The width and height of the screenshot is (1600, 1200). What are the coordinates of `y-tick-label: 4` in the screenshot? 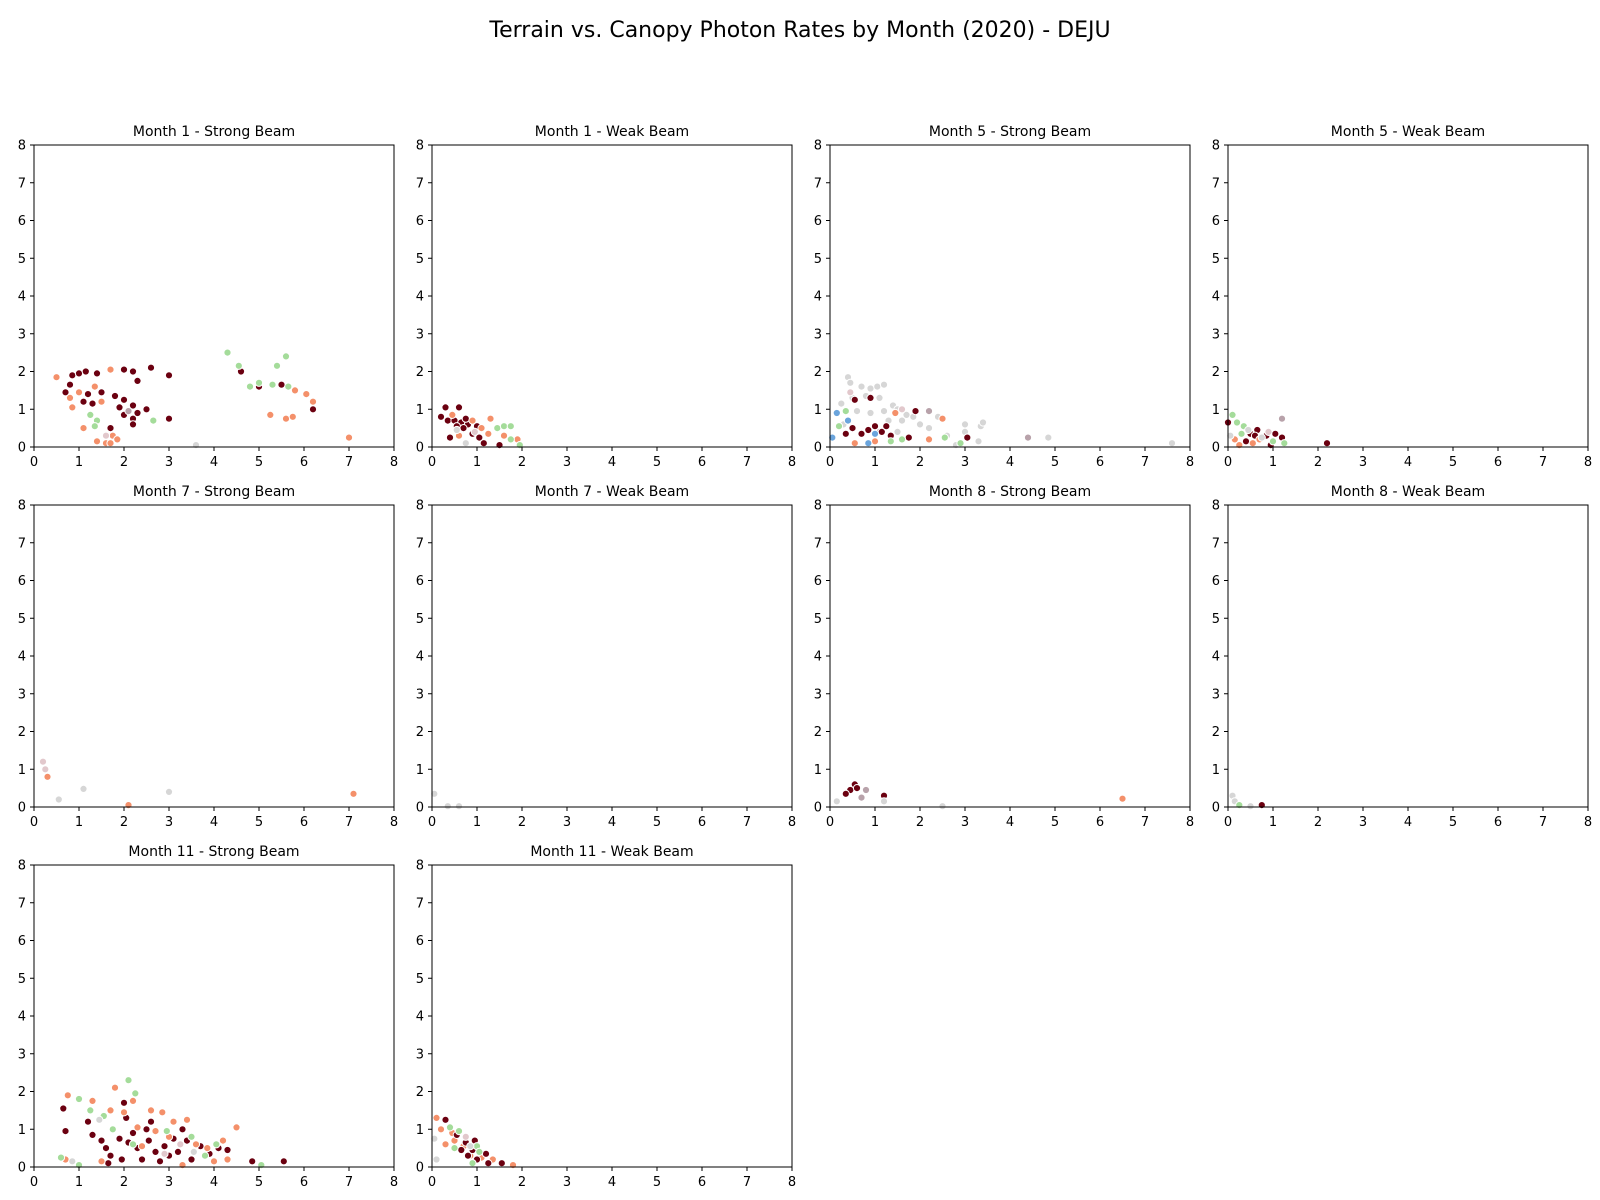 It's located at (818, 297).